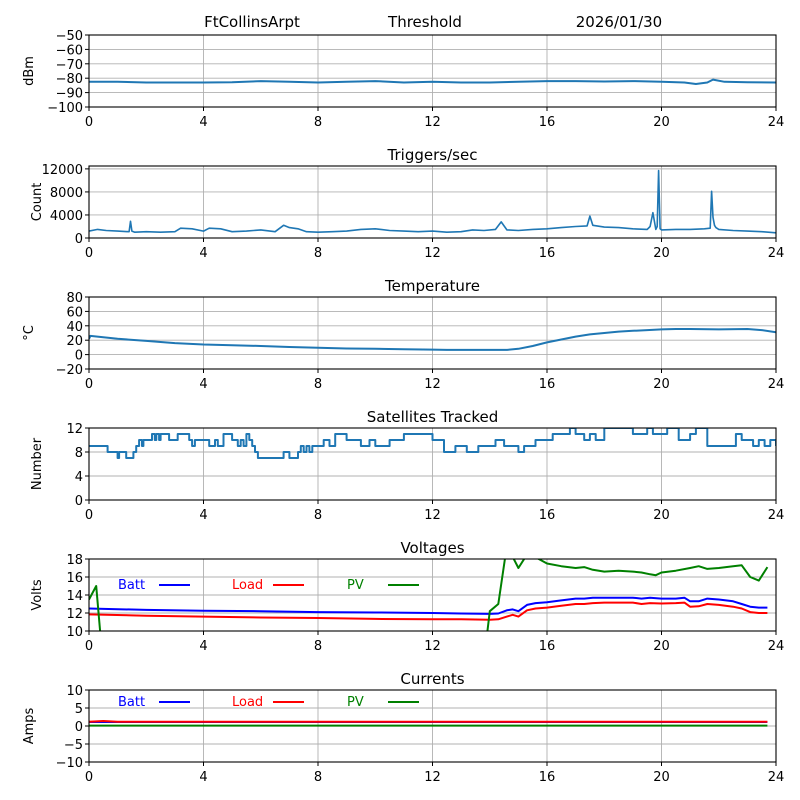  What do you see at coordinates (432, 548) in the screenshot?
I see `chart-title: Voltages` at bounding box center [432, 548].